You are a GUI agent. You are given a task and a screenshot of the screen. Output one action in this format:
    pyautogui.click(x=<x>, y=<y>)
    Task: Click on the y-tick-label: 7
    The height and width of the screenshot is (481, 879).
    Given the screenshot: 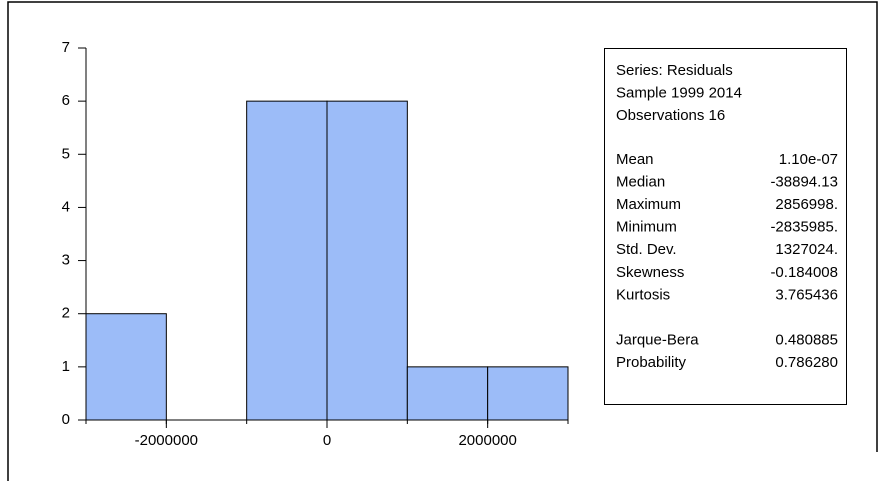 What is the action you would take?
    pyautogui.click(x=66, y=47)
    